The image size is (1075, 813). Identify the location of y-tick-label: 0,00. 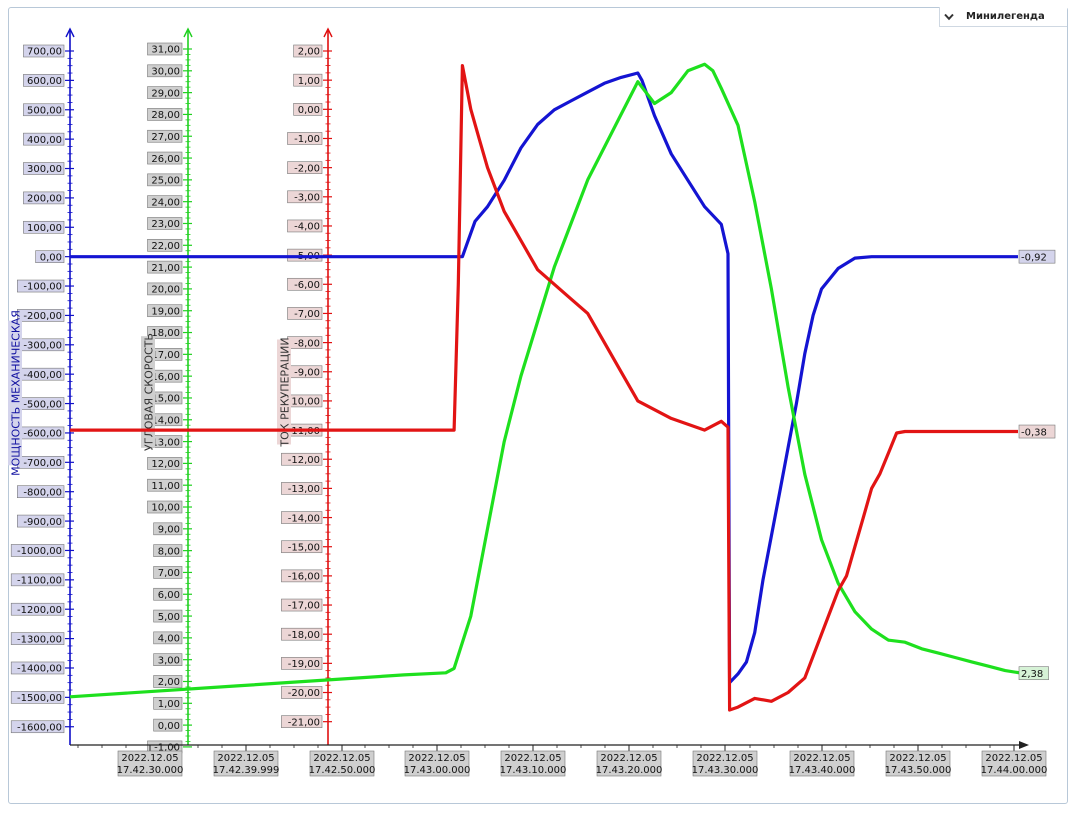
(51, 257).